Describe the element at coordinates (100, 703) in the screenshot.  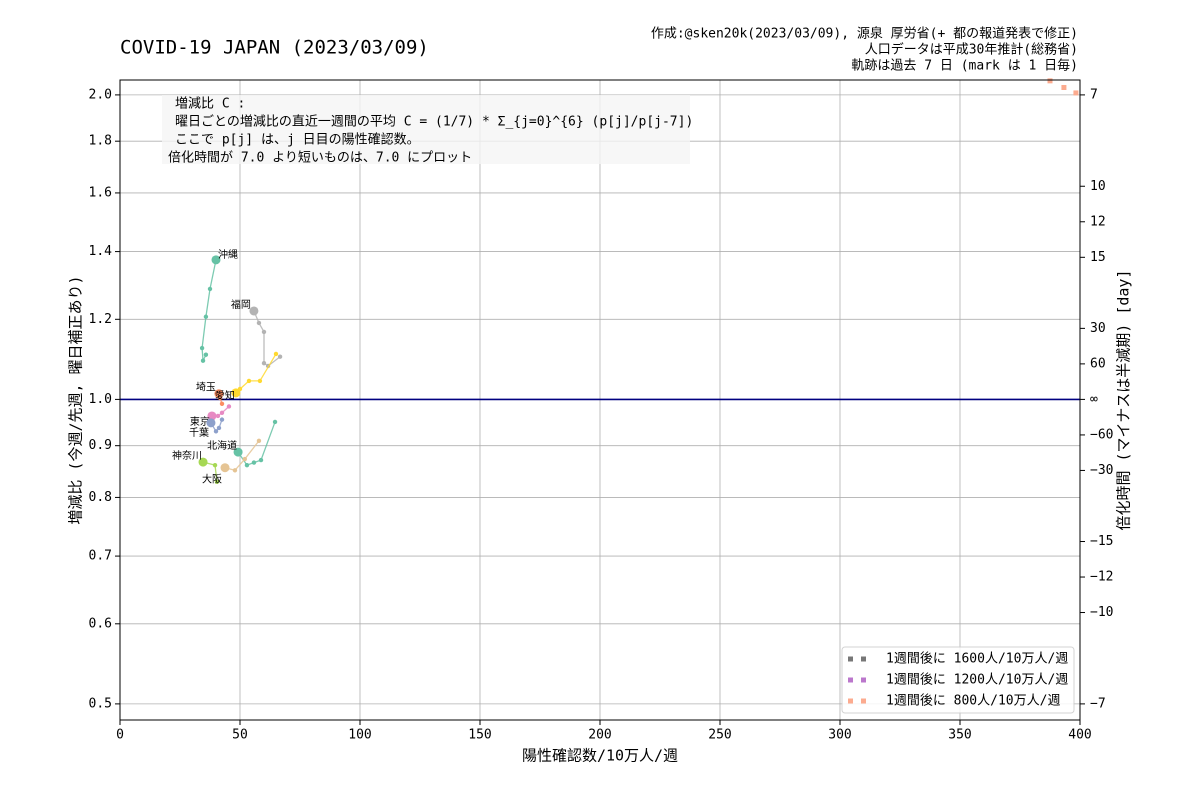
I see `y-tick-label: 0.5` at that location.